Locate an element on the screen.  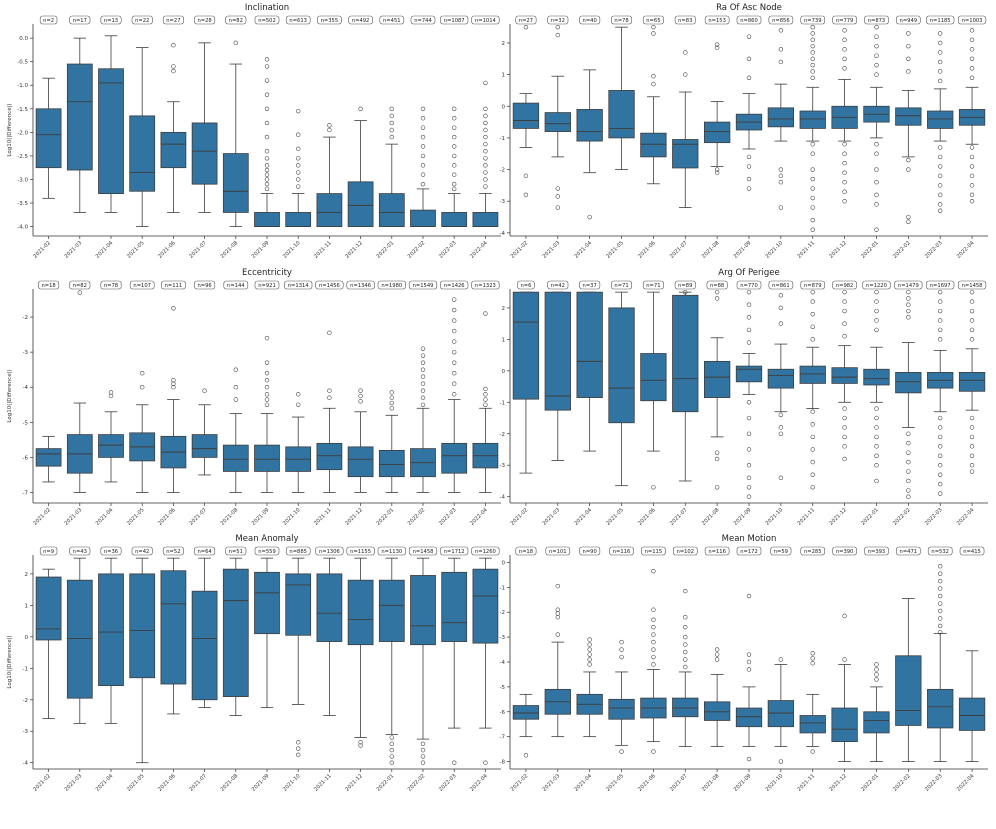
count-badge: n=90 is located at coordinates (590, 551).